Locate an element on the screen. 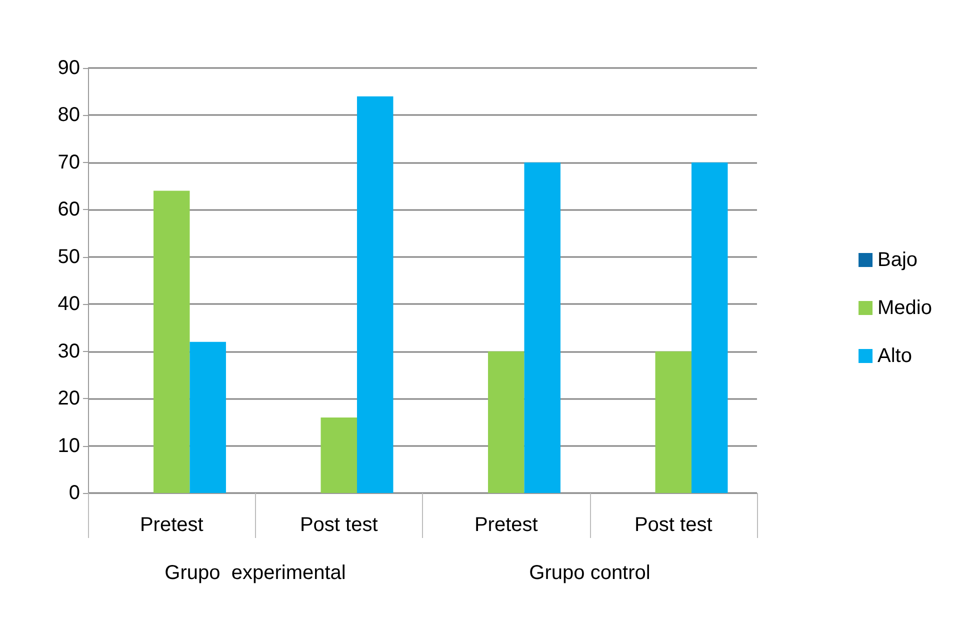  y-tick-label: 0 is located at coordinates (74, 493).